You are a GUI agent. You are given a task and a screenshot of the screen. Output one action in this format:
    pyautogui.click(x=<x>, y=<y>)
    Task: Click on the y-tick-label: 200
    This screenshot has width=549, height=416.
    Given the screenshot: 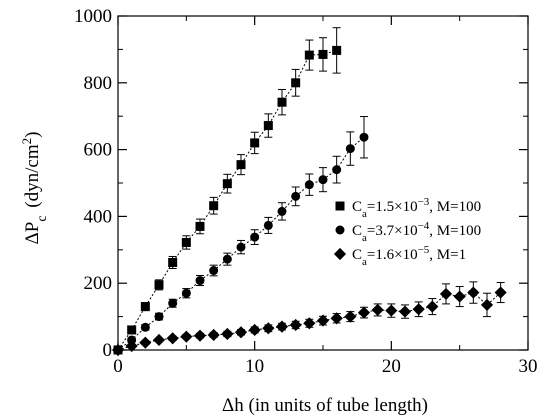 What is the action you would take?
    pyautogui.click(x=98, y=283)
    